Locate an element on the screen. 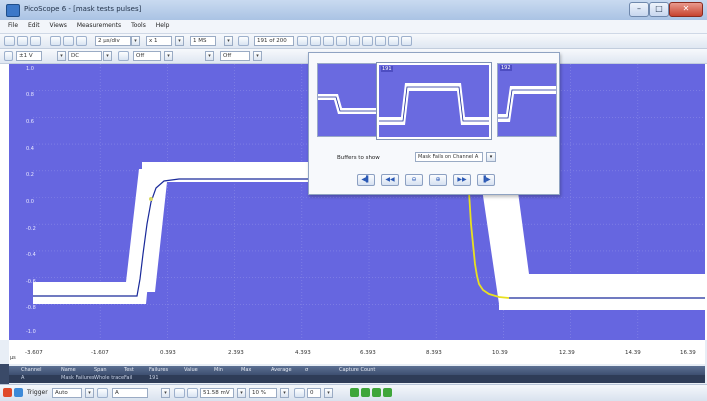  run-icon is located at coordinates (18, 392).